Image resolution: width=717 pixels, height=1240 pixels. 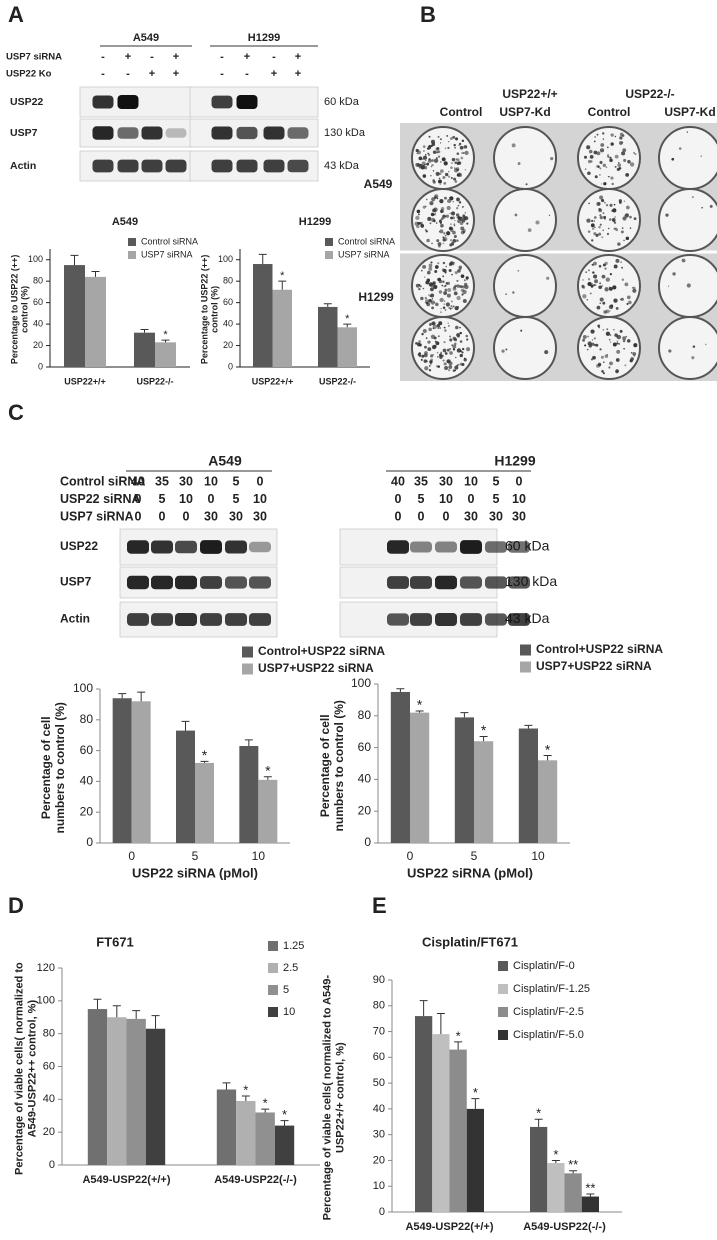 What do you see at coordinates (410, 856) in the screenshot?
I see `x-tick-label: 0` at bounding box center [410, 856].